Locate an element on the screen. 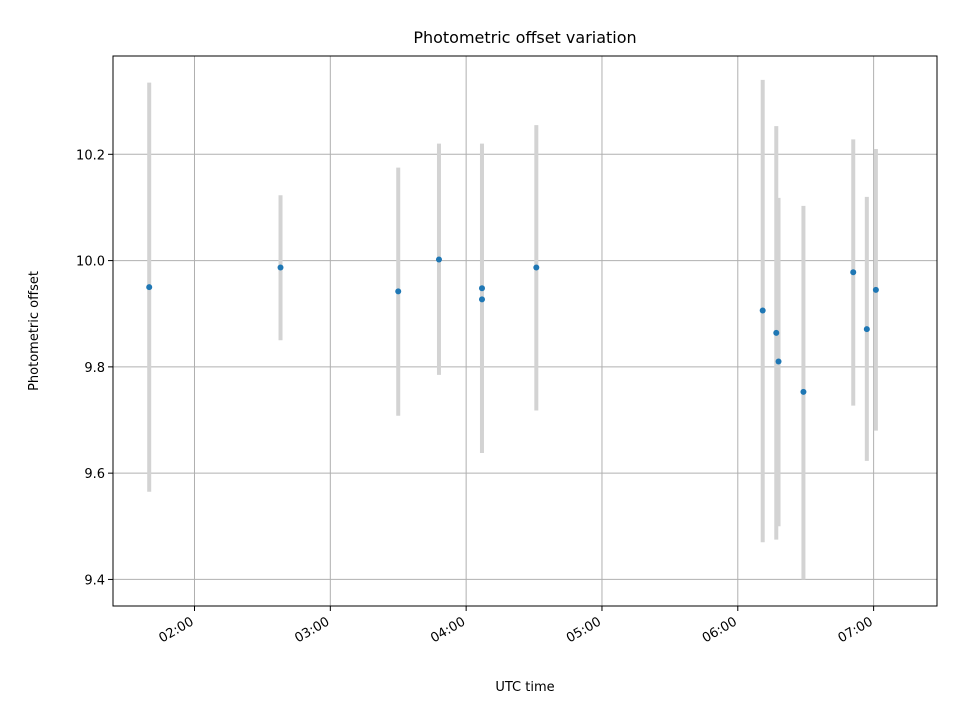 The height and width of the screenshot is (720, 960). y-axis-label: Photometric offset is located at coordinates (34, 331).